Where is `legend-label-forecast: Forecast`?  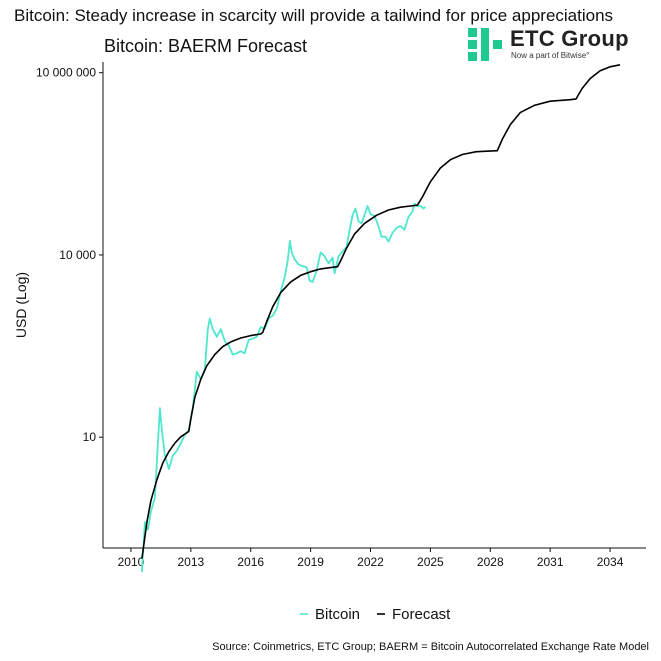 legend-label-forecast: Forecast is located at coordinates (421, 614).